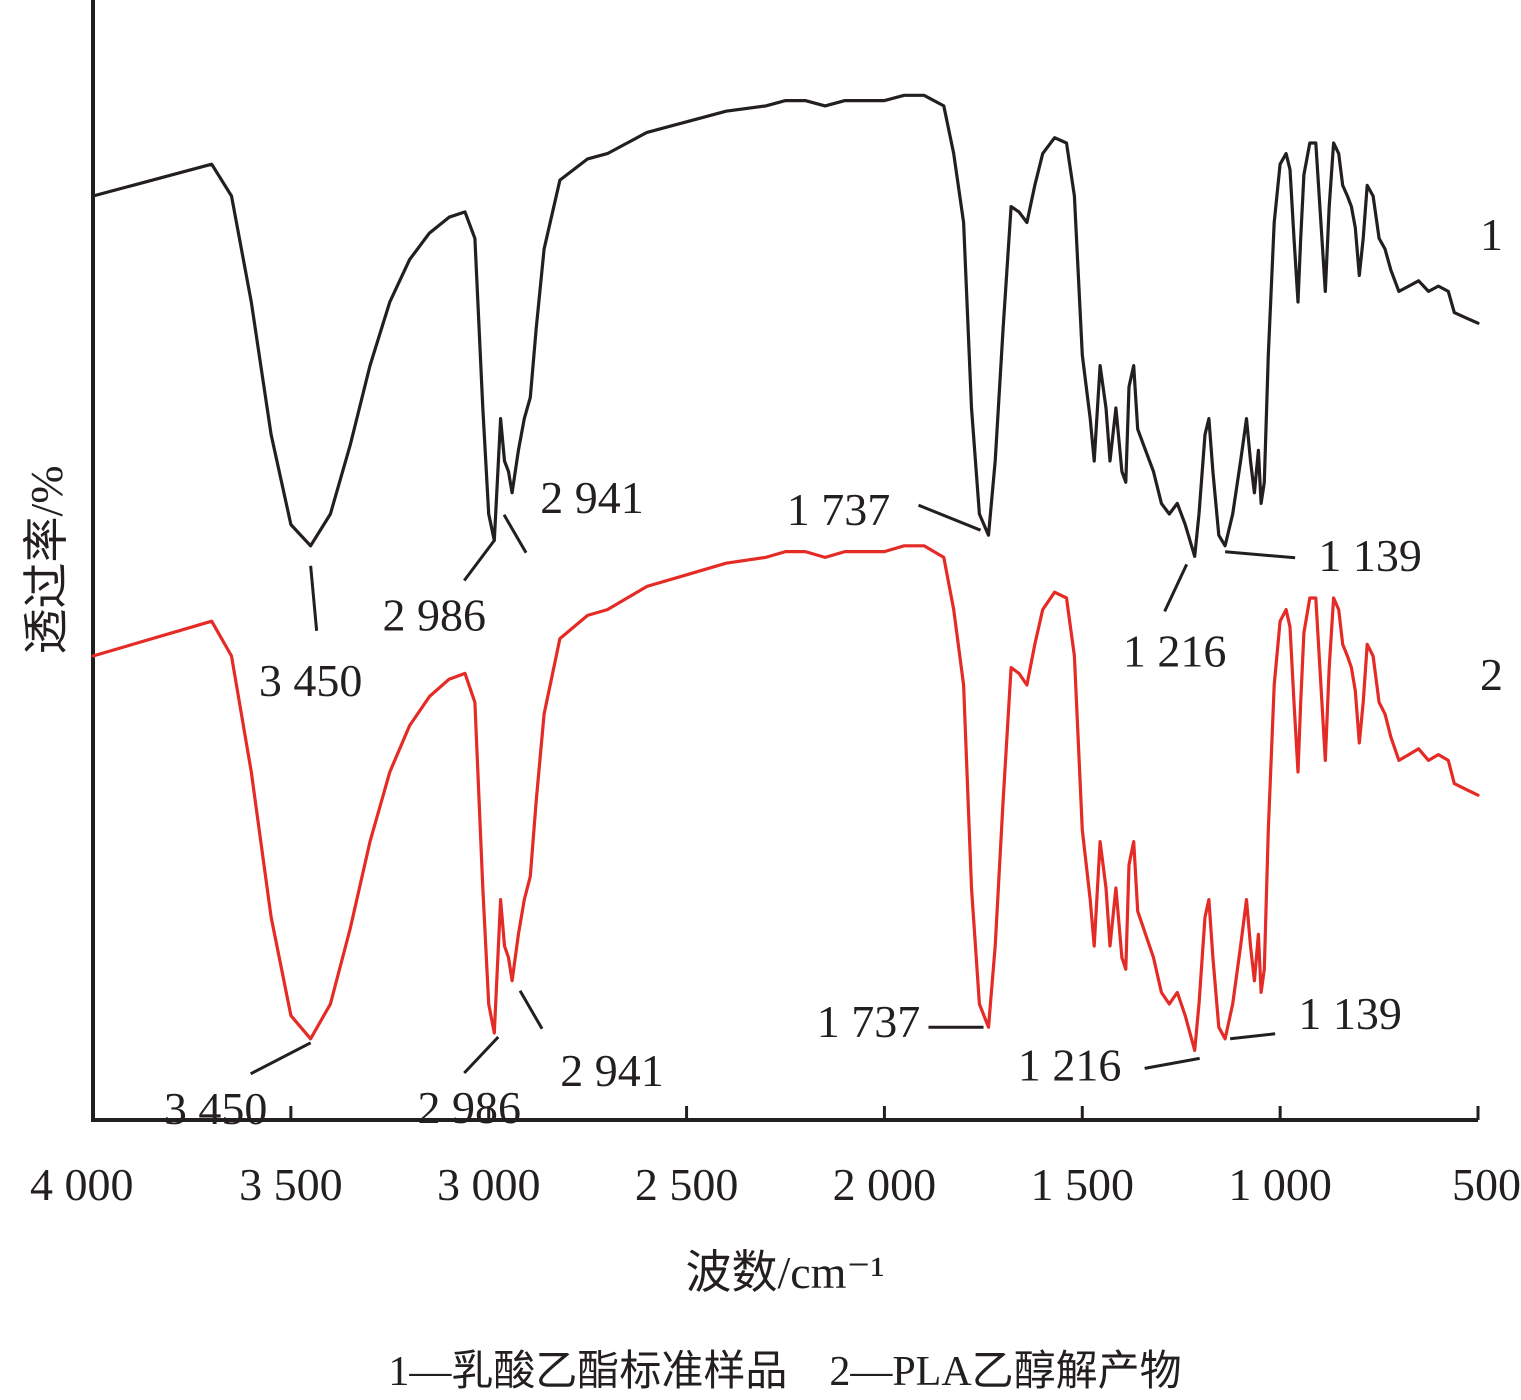 The width and height of the screenshot is (1521, 1400). Describe the element at coordinates (291, 1184) in the screenshot. I see `x-tick-label: 3 500` at that location.